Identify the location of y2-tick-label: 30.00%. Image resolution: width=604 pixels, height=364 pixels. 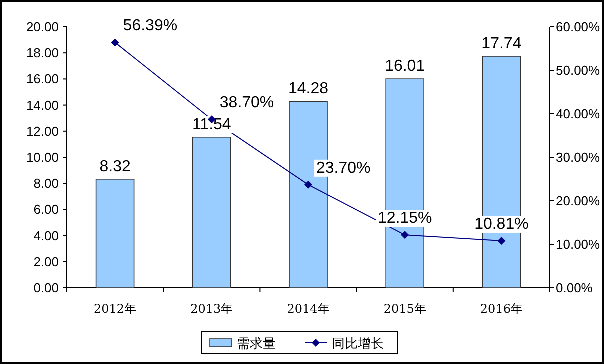
(578, 157).